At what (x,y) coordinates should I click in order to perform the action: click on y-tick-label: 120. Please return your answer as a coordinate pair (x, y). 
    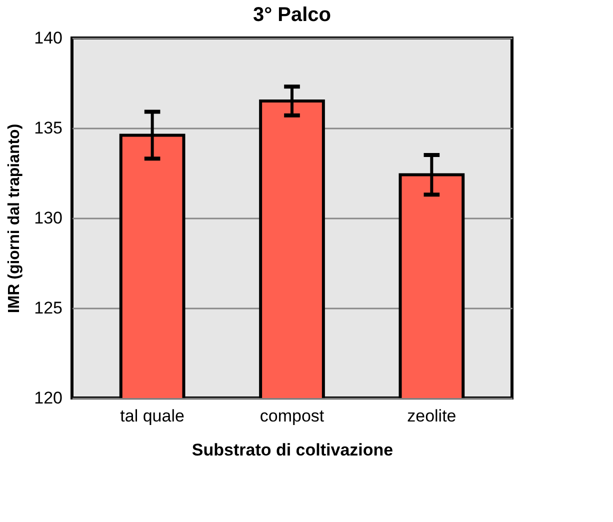
    Looking at the image, I should click on (48, 398).